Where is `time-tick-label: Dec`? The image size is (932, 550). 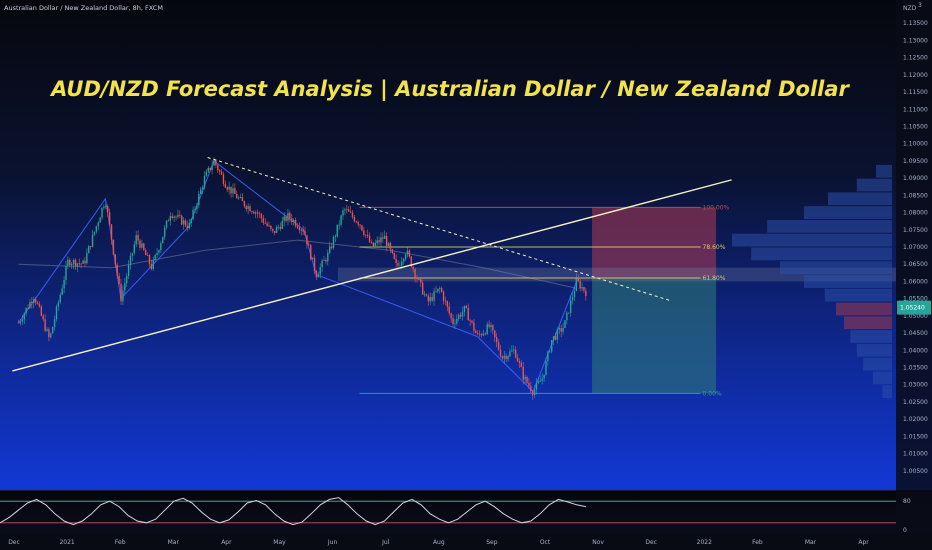
time-tick-label: Dec is located at coordinates (14, 542).